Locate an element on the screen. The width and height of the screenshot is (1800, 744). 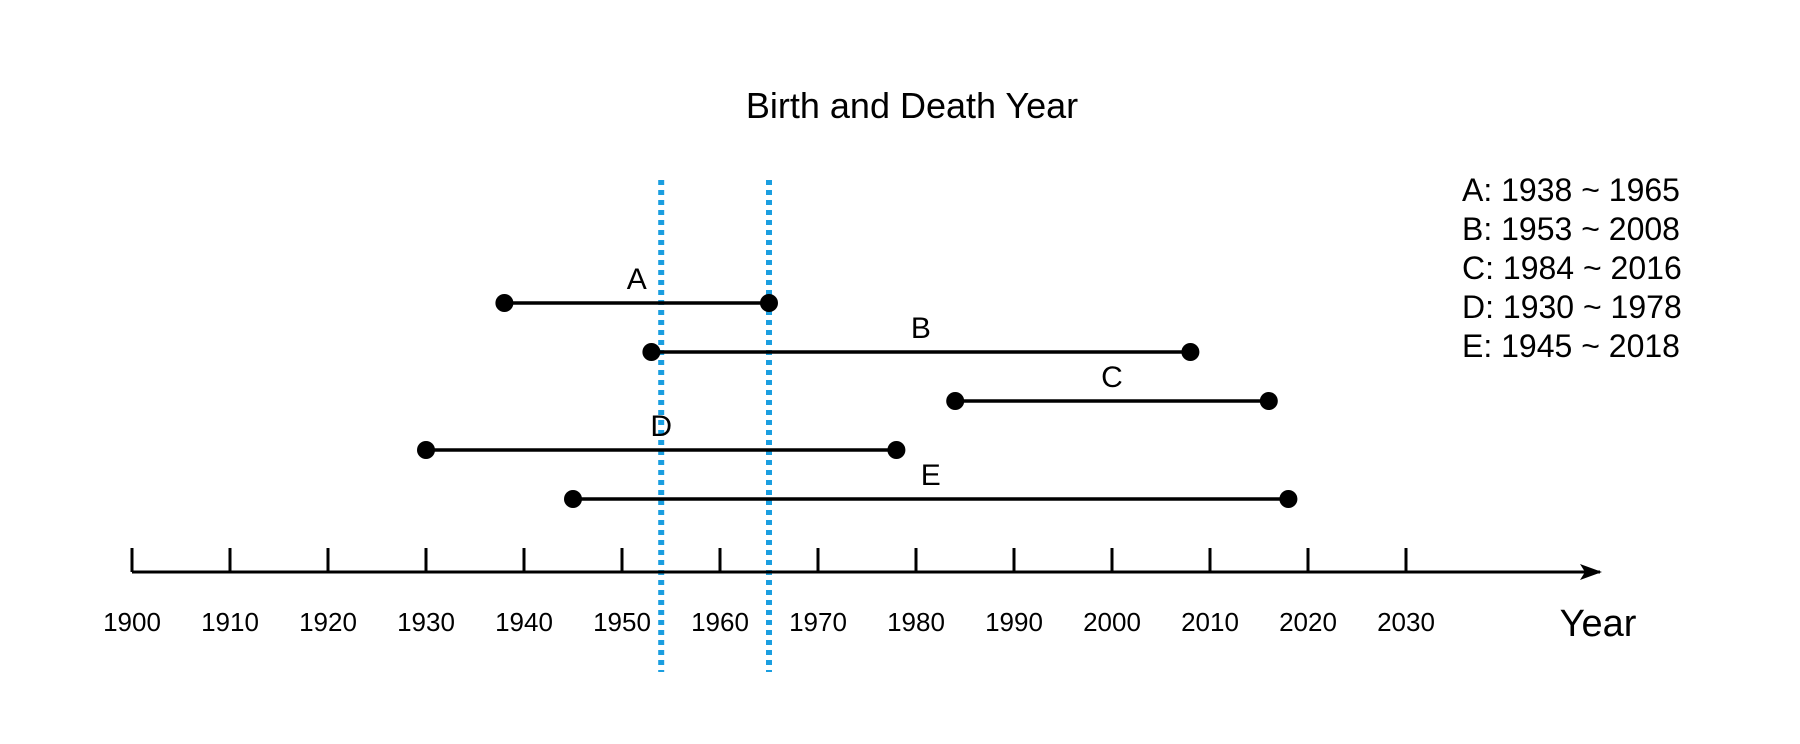
legend-entry: C: 1984 ~ 2016 is located at coordinates (1572, 268).